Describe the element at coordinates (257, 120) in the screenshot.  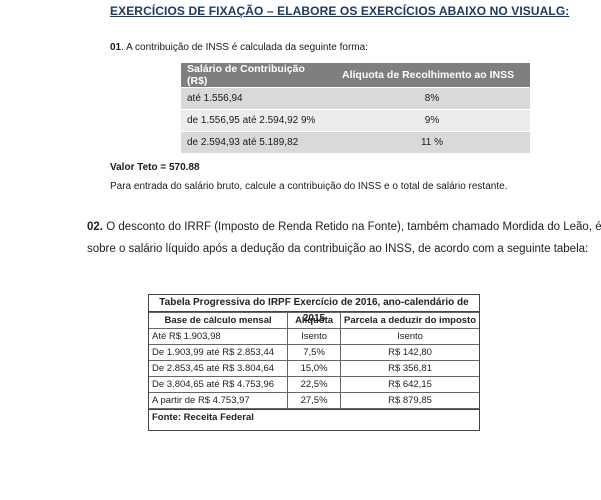
I see `inss-range-cell: de 1.556,95 até 2.594,92 9%` at that location.